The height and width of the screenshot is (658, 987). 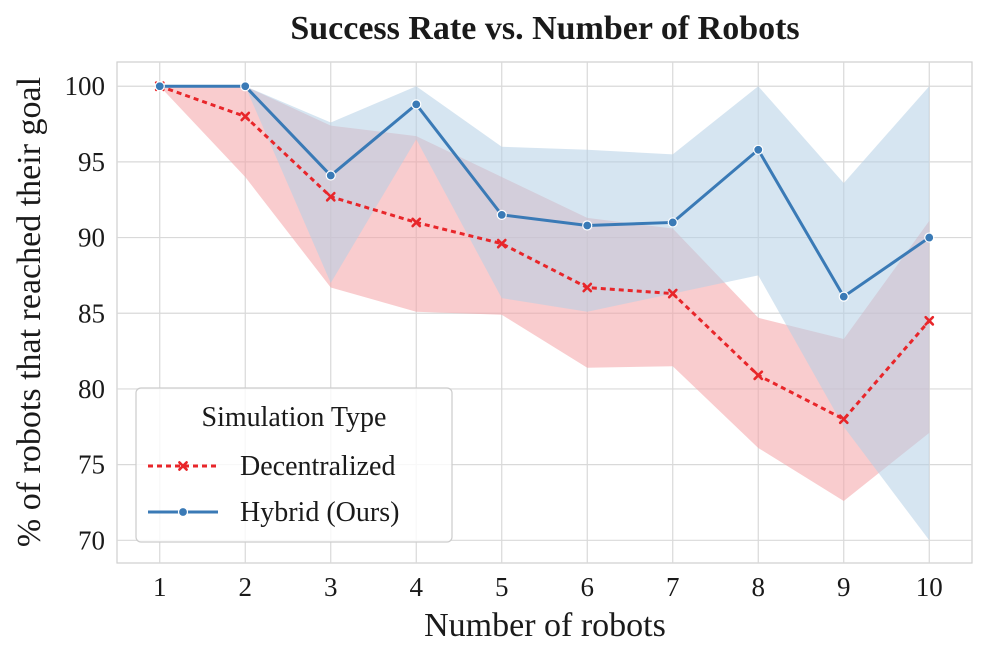 I want to click on x-tick-label: 6, so click(x=588, y=587).